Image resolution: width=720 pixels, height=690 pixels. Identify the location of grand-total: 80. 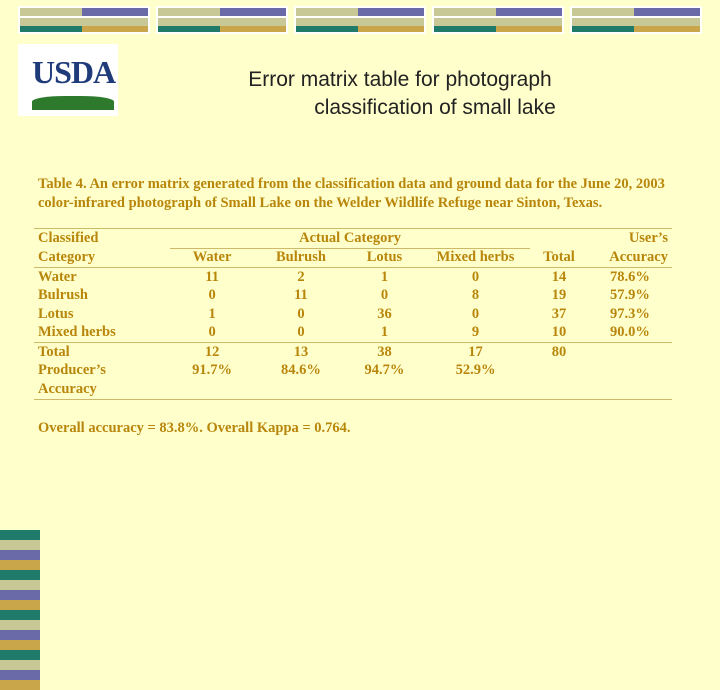
(559, 351).